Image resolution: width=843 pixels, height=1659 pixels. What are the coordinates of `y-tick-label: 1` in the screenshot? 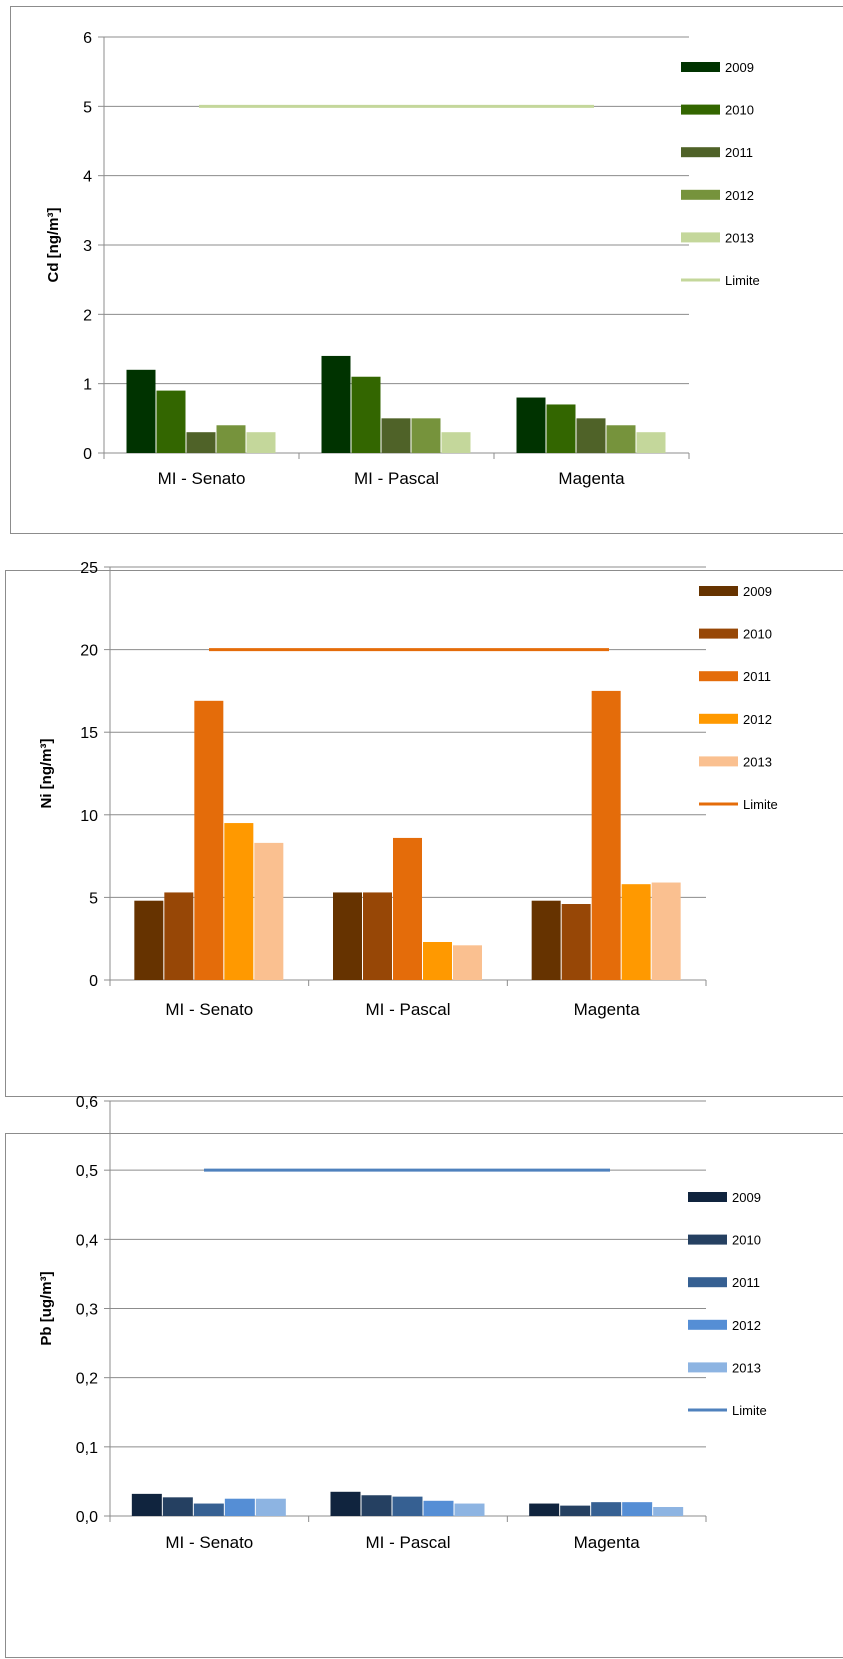 It's located at (87, 385).